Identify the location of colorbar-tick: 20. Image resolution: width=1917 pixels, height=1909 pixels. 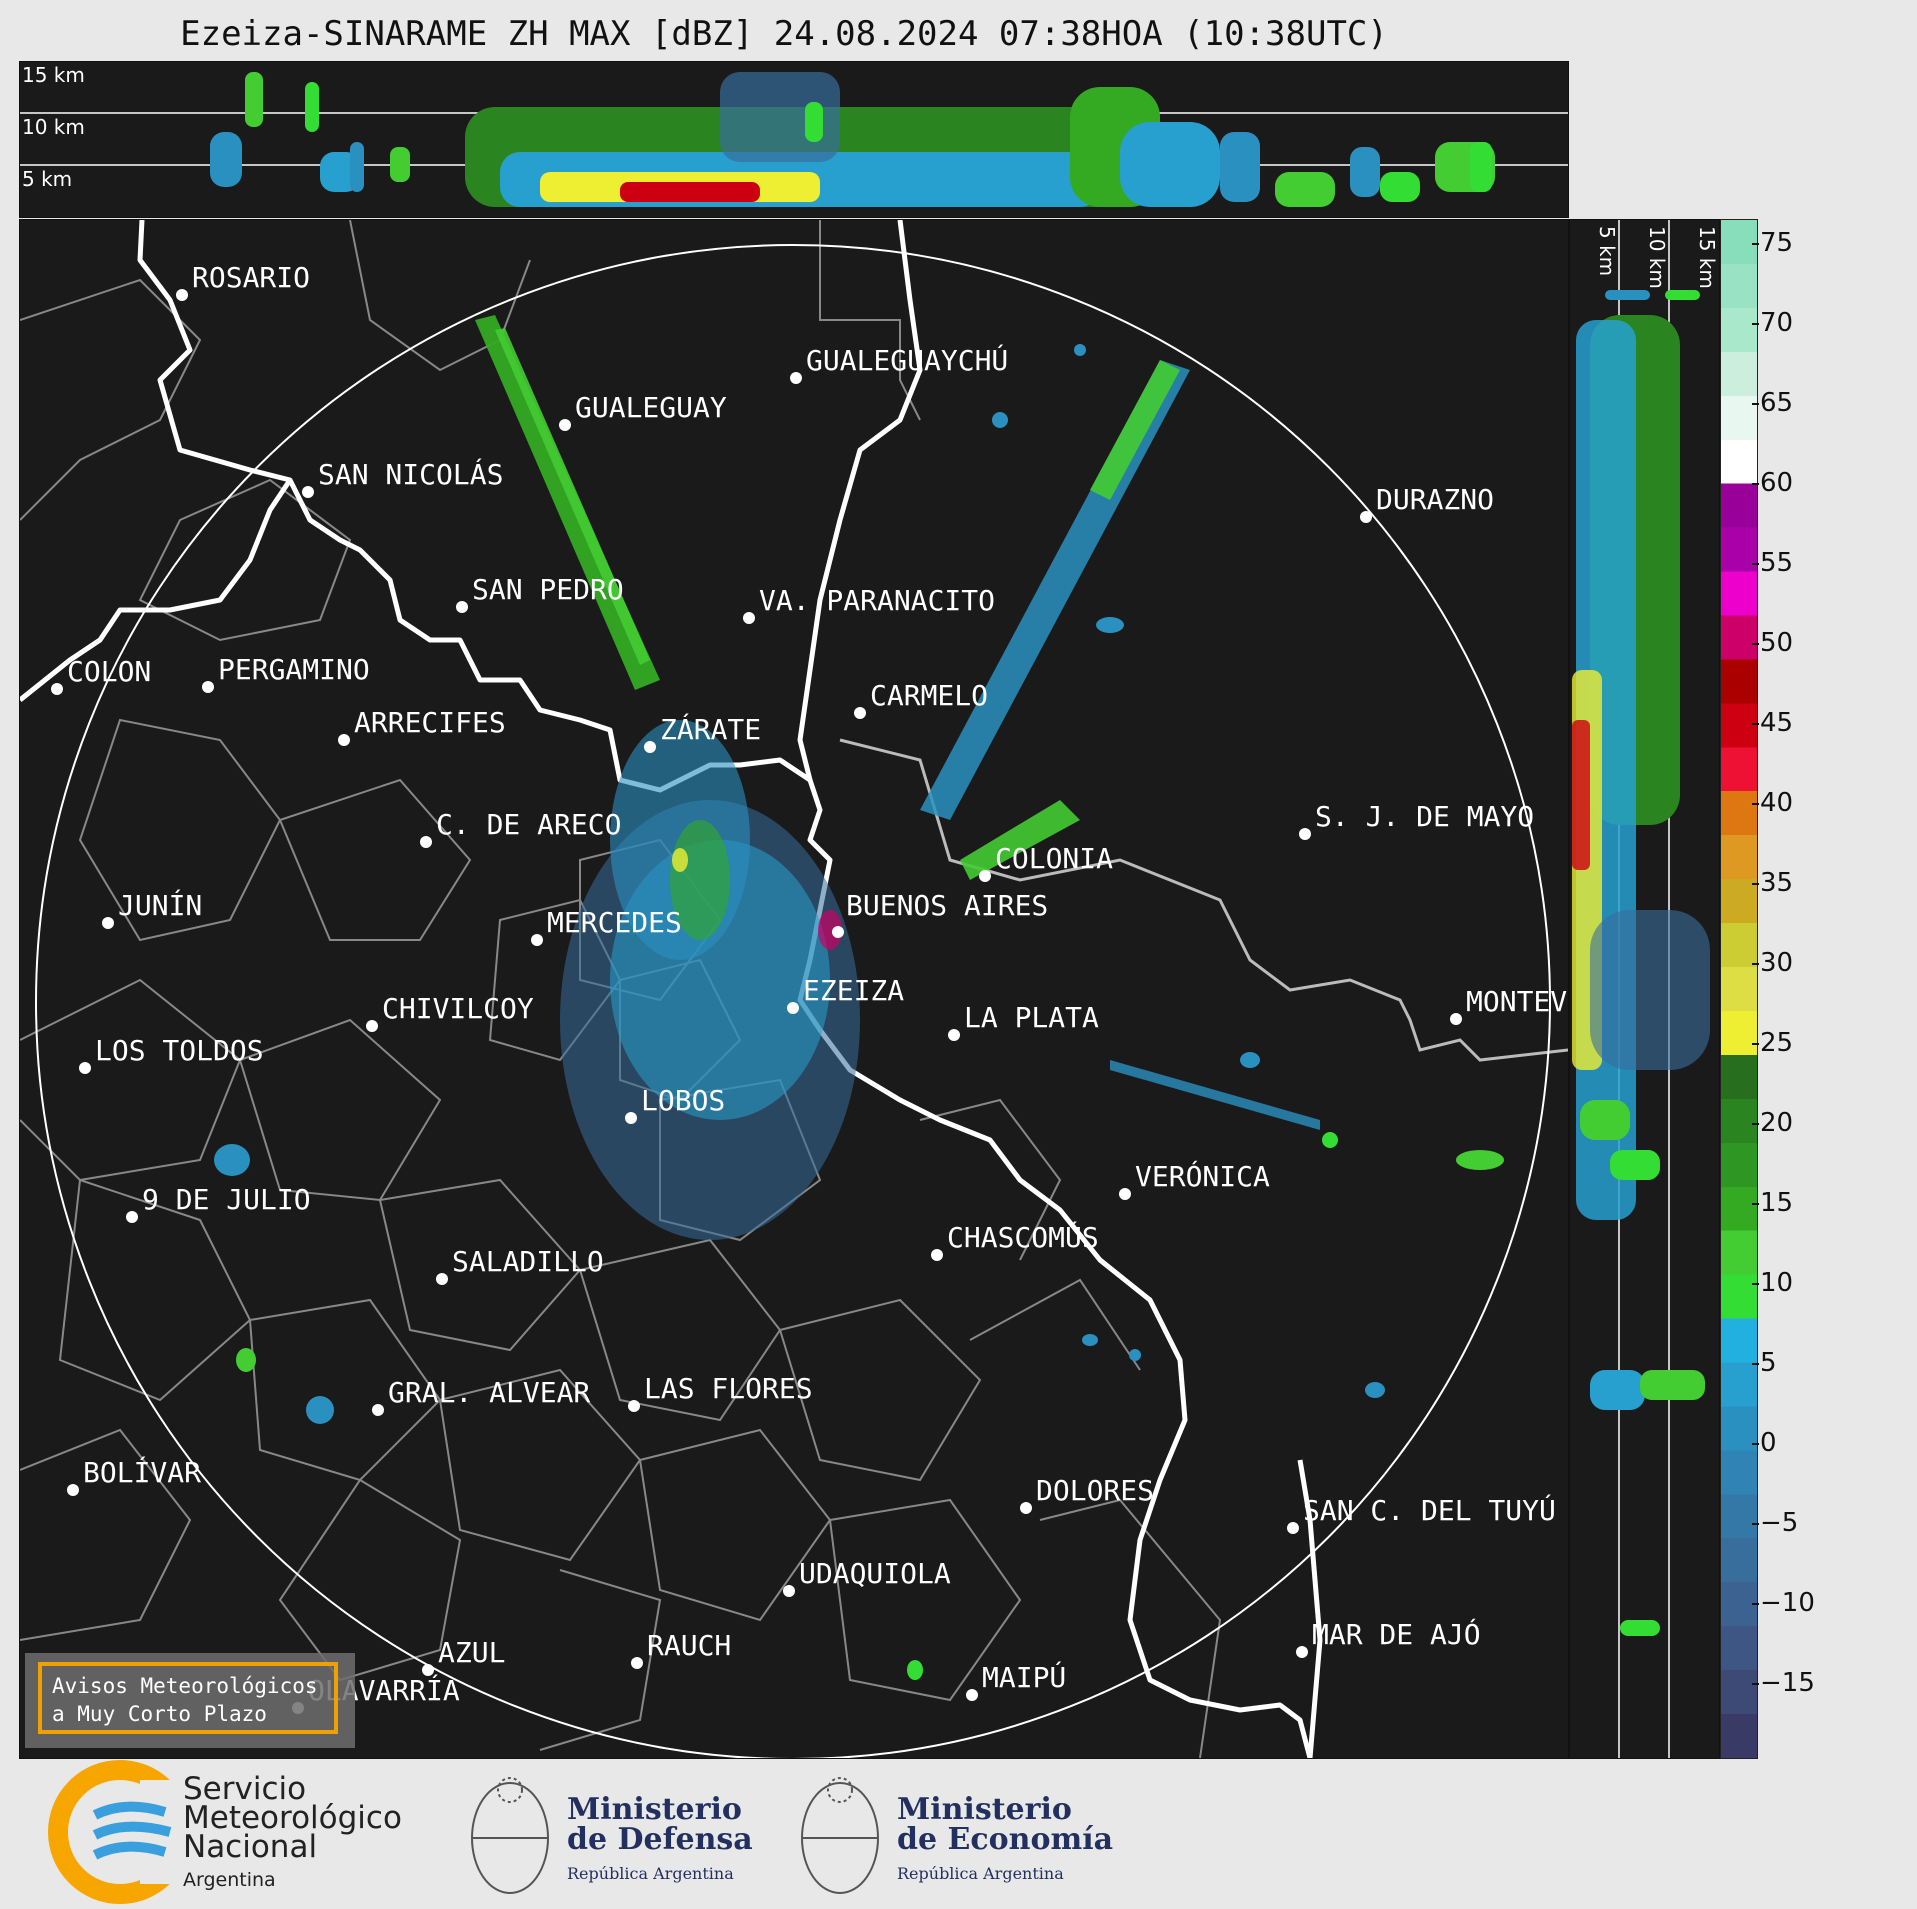
(1772, 1123).